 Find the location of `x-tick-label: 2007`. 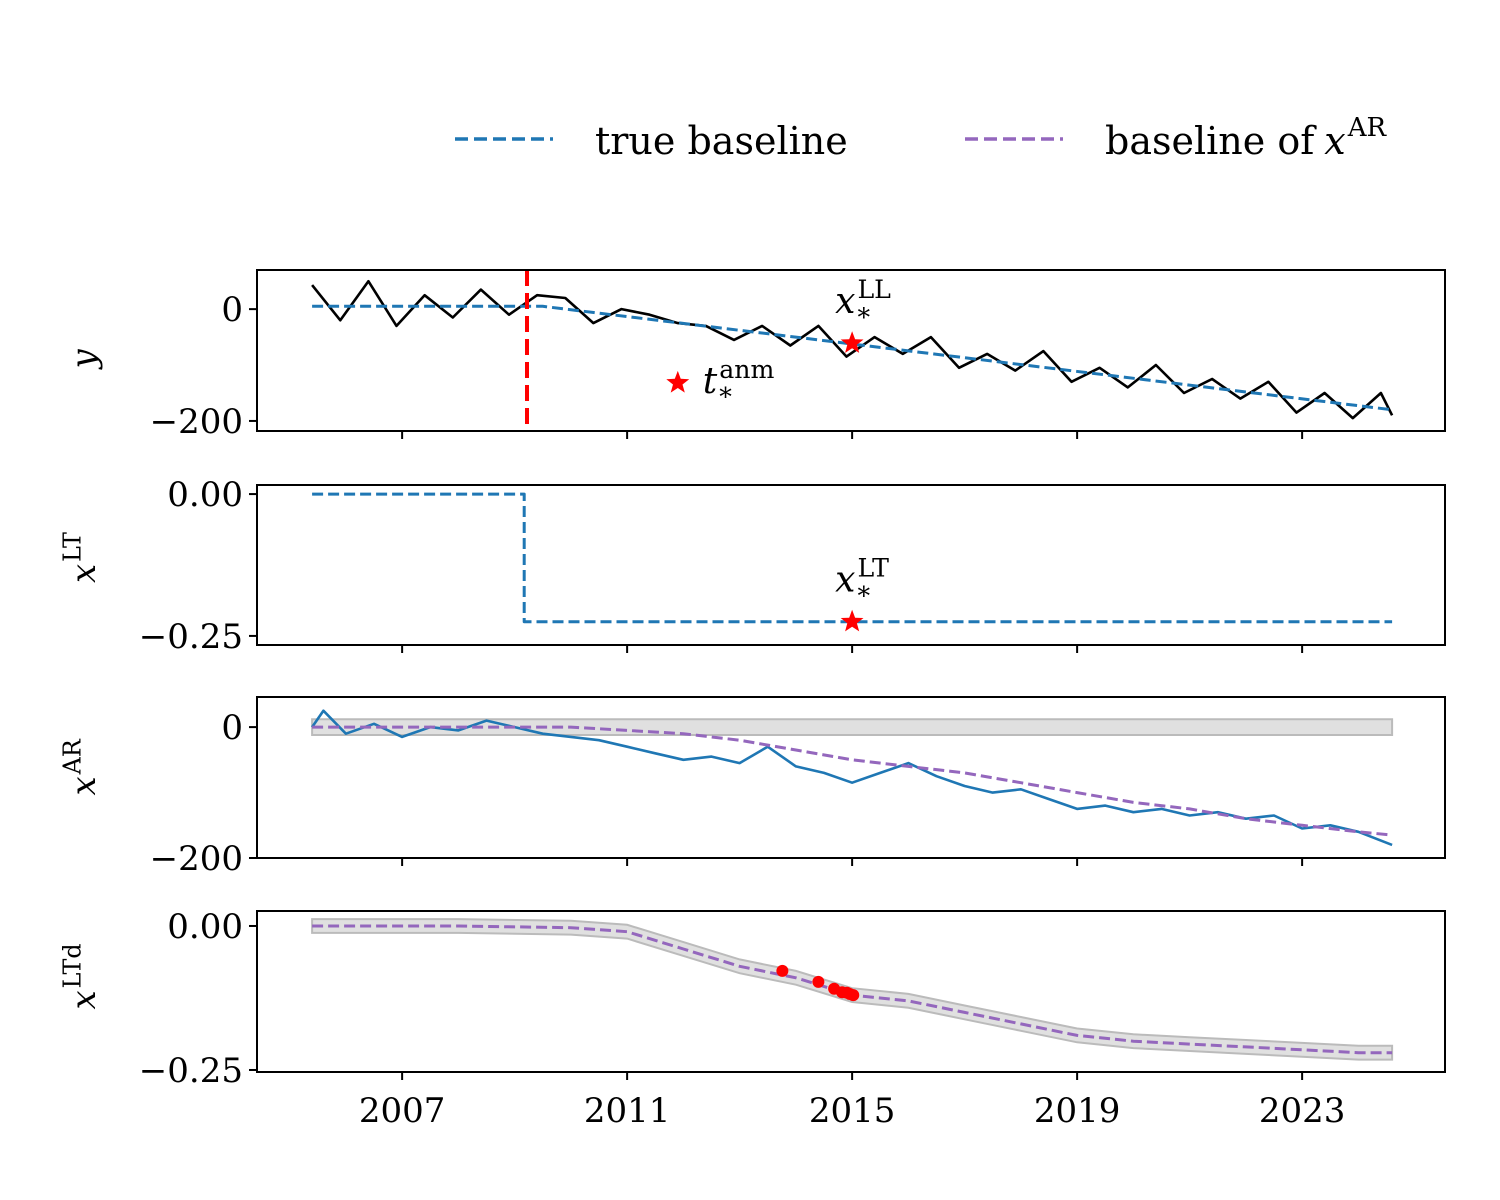

x-tick-label: 2007 is located at coordinates (402, 1111).